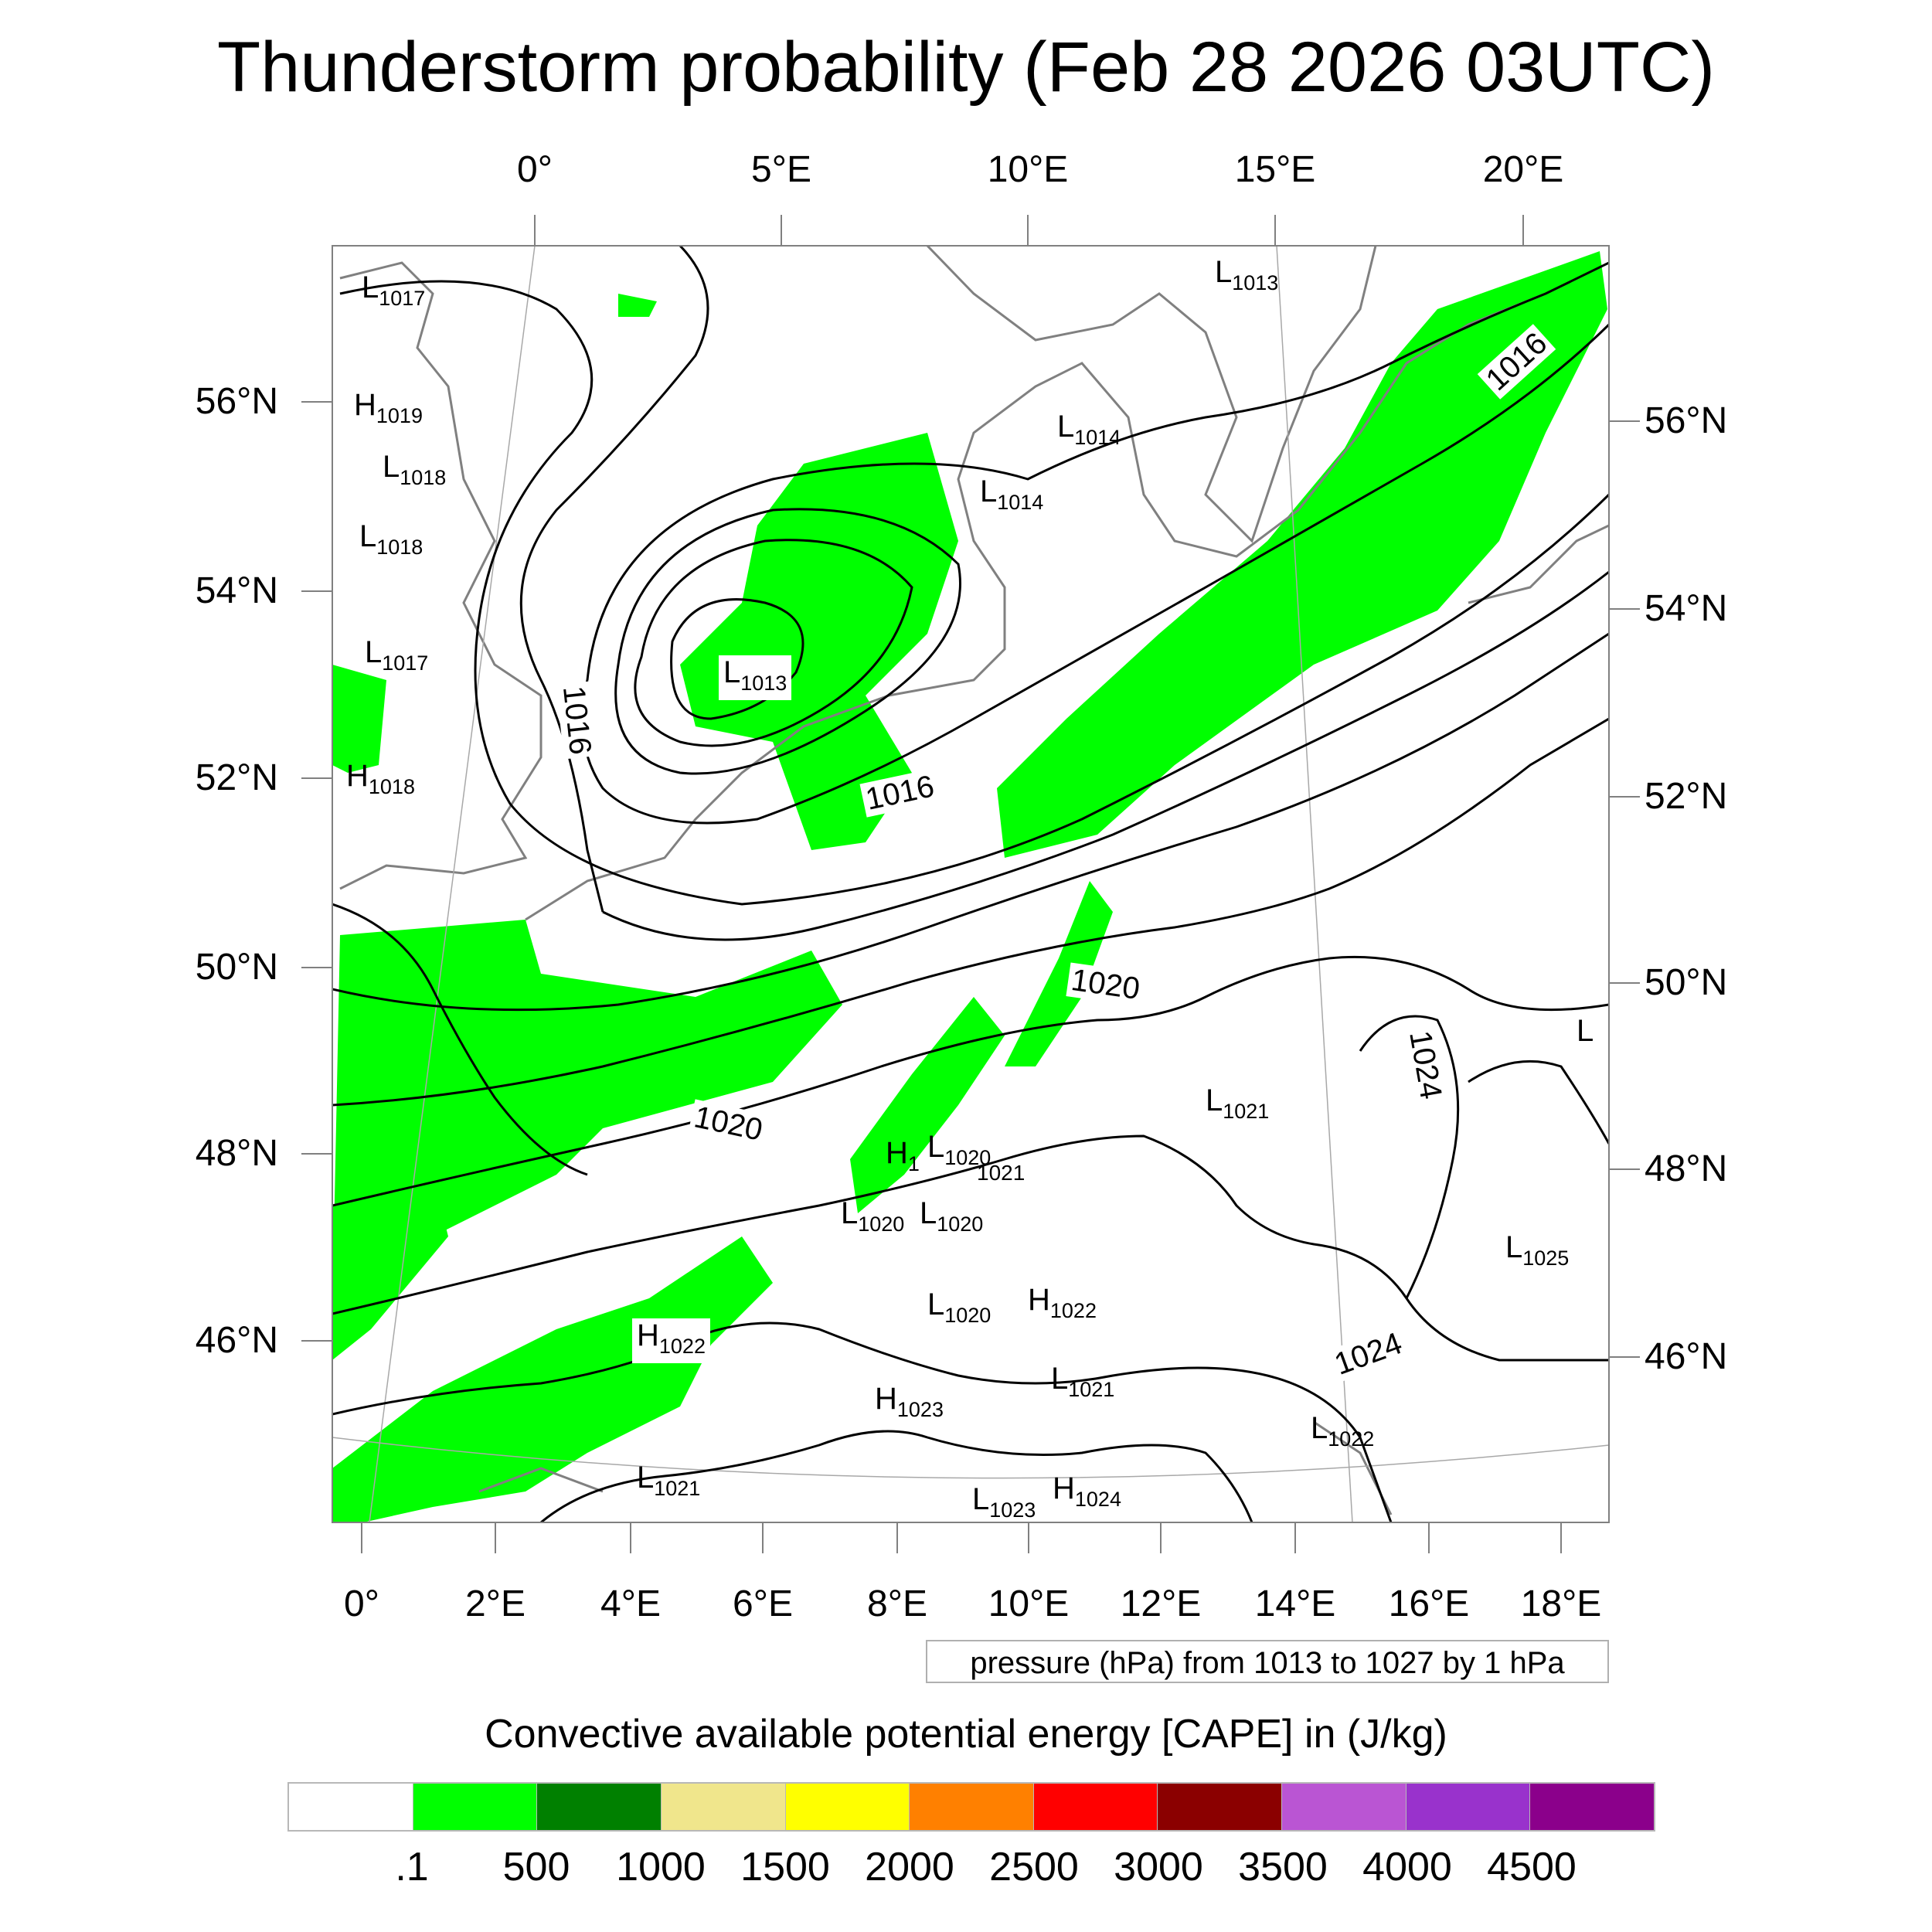  Describe the element at coordinates (388, 407) in the screenshot. I see `pressure-center-label: H1019` at that location.